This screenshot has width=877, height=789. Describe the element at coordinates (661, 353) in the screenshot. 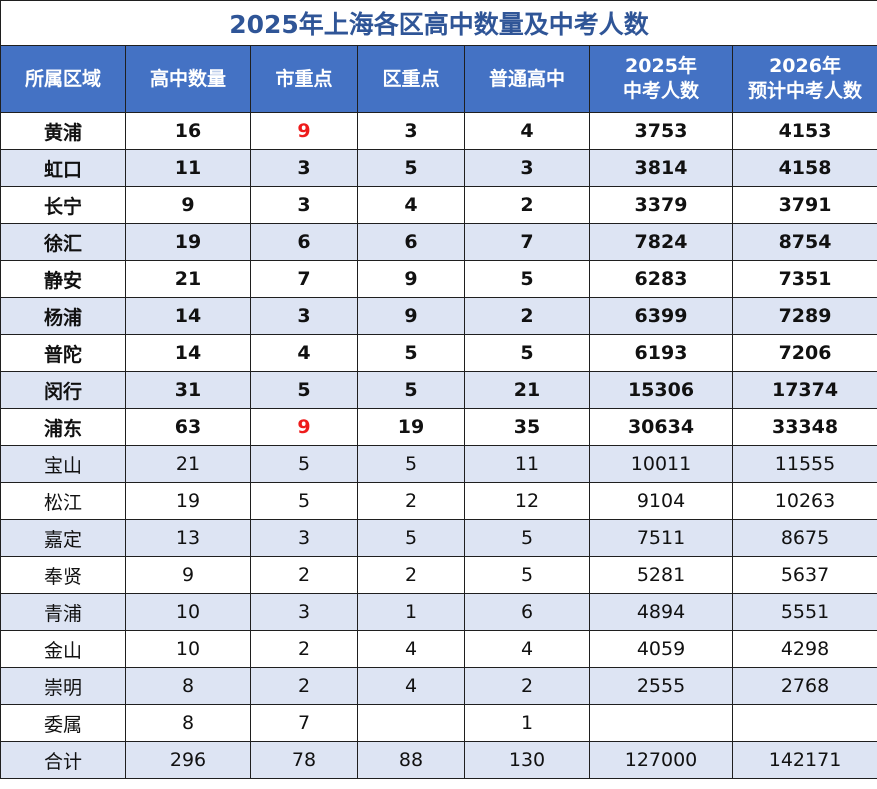

I see `cell-exam-2025: 6193` at that location.